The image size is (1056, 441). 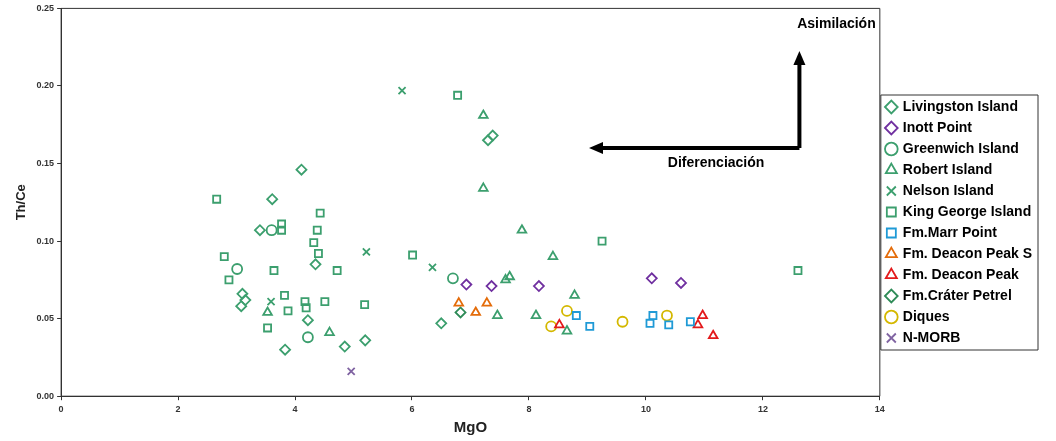 I want to click on annotation: Diferenciación, so click(x=716, y=162).